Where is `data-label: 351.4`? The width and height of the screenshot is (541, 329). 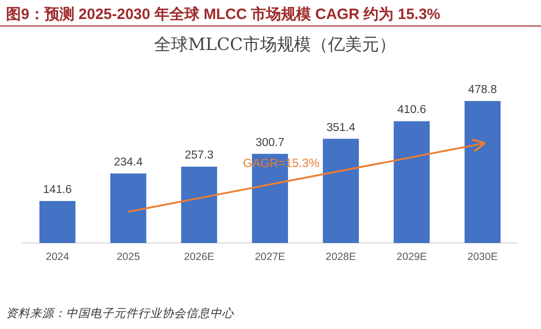
data-label: 351.4 is located at coordinates (341, 128).